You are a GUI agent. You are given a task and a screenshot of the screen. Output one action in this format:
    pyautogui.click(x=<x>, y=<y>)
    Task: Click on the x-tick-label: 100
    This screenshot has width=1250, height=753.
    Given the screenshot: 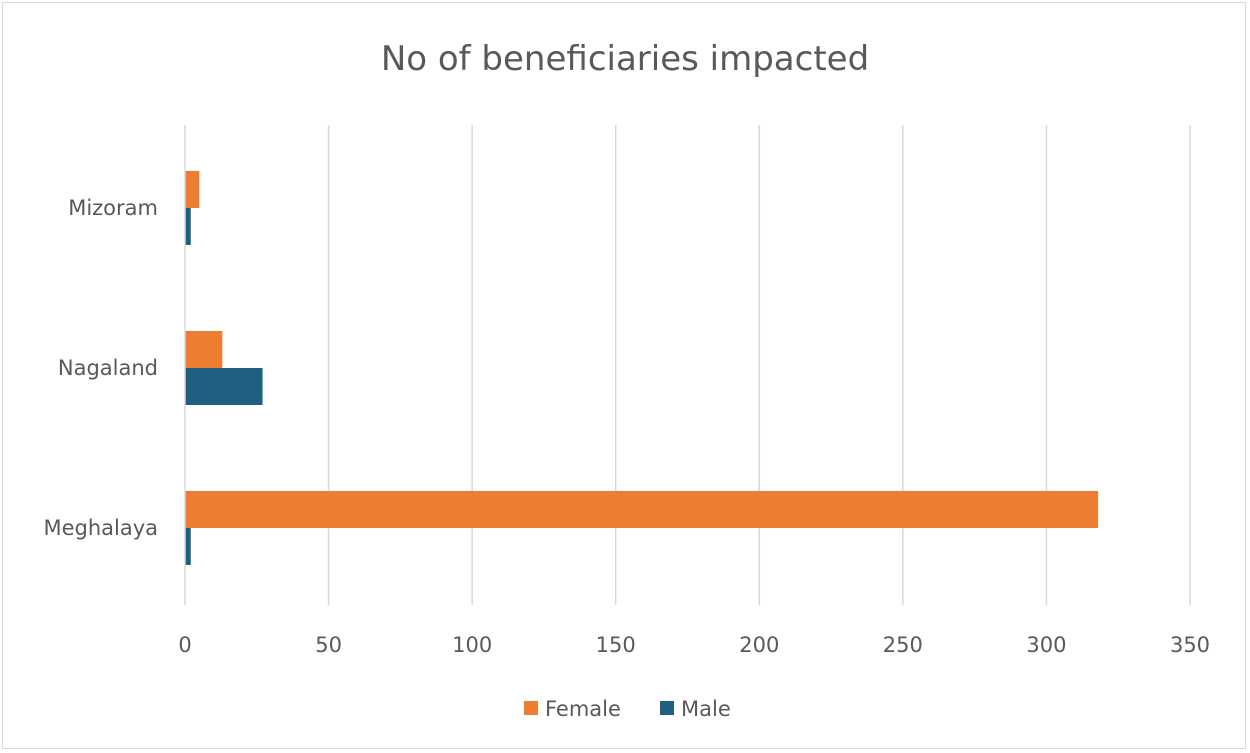 What is the action you would take?
    pyautogui.click(x=472, y=645)
    